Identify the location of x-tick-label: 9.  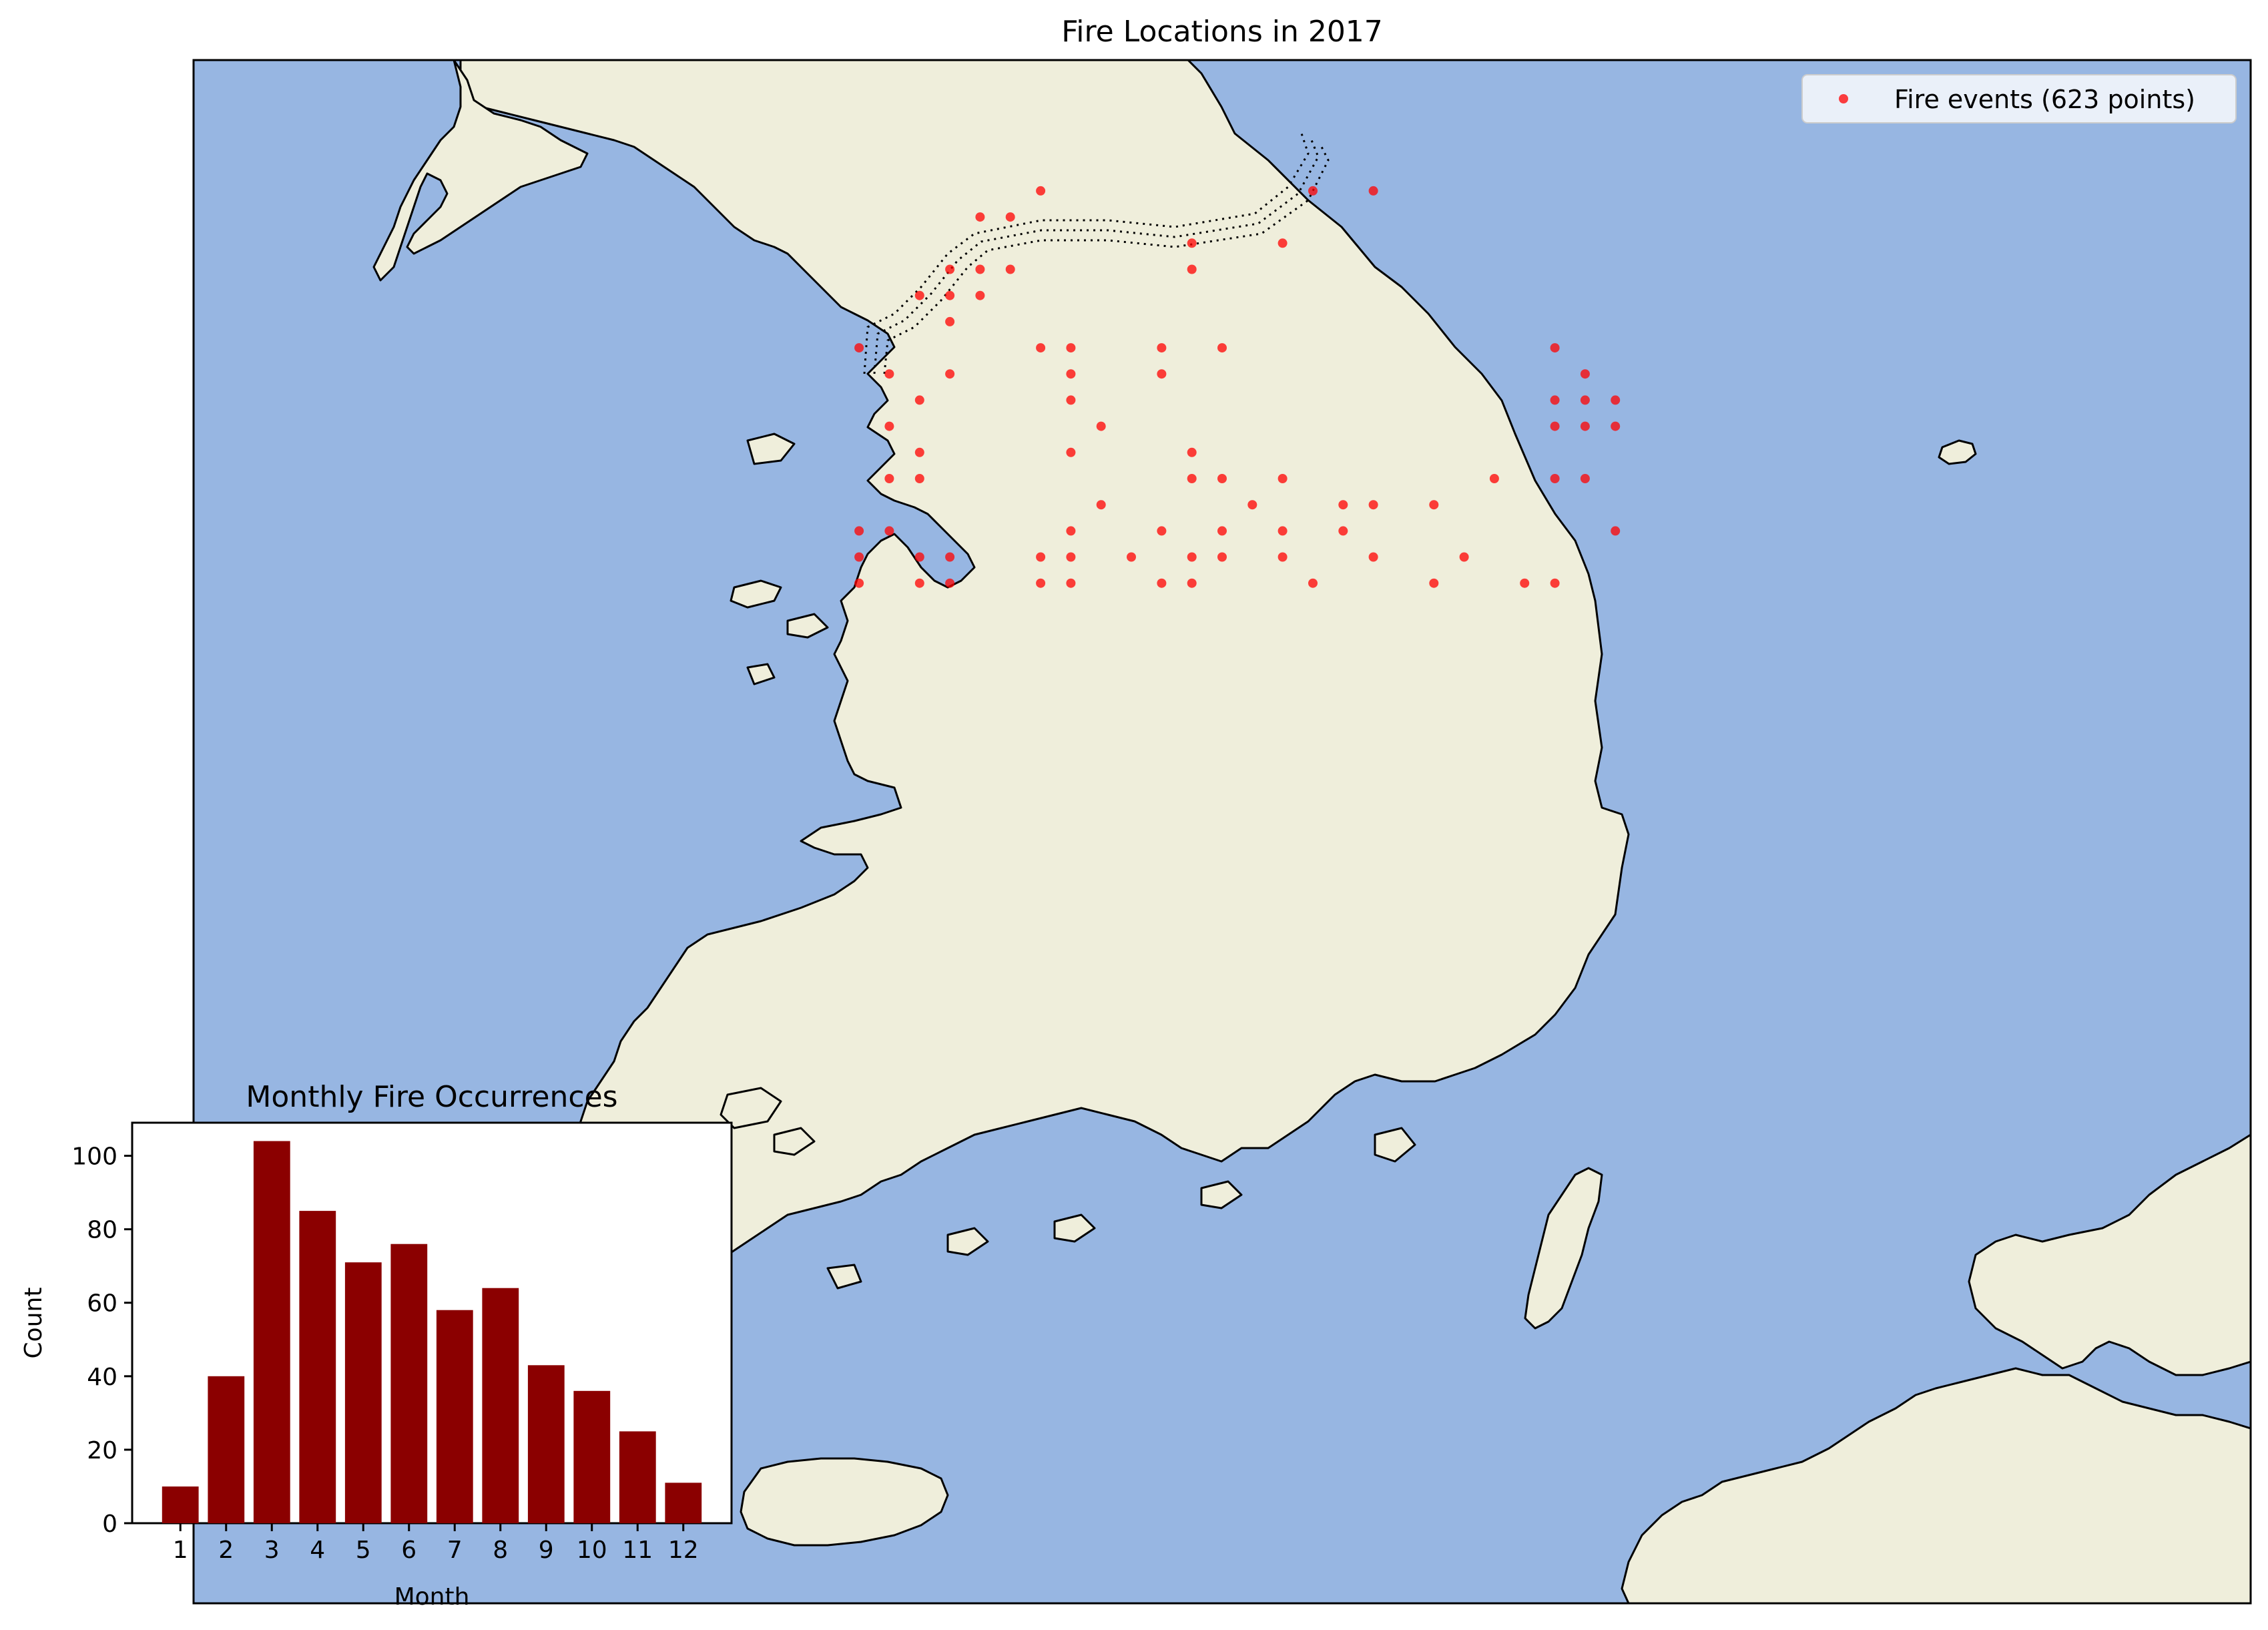
(546, 1550).